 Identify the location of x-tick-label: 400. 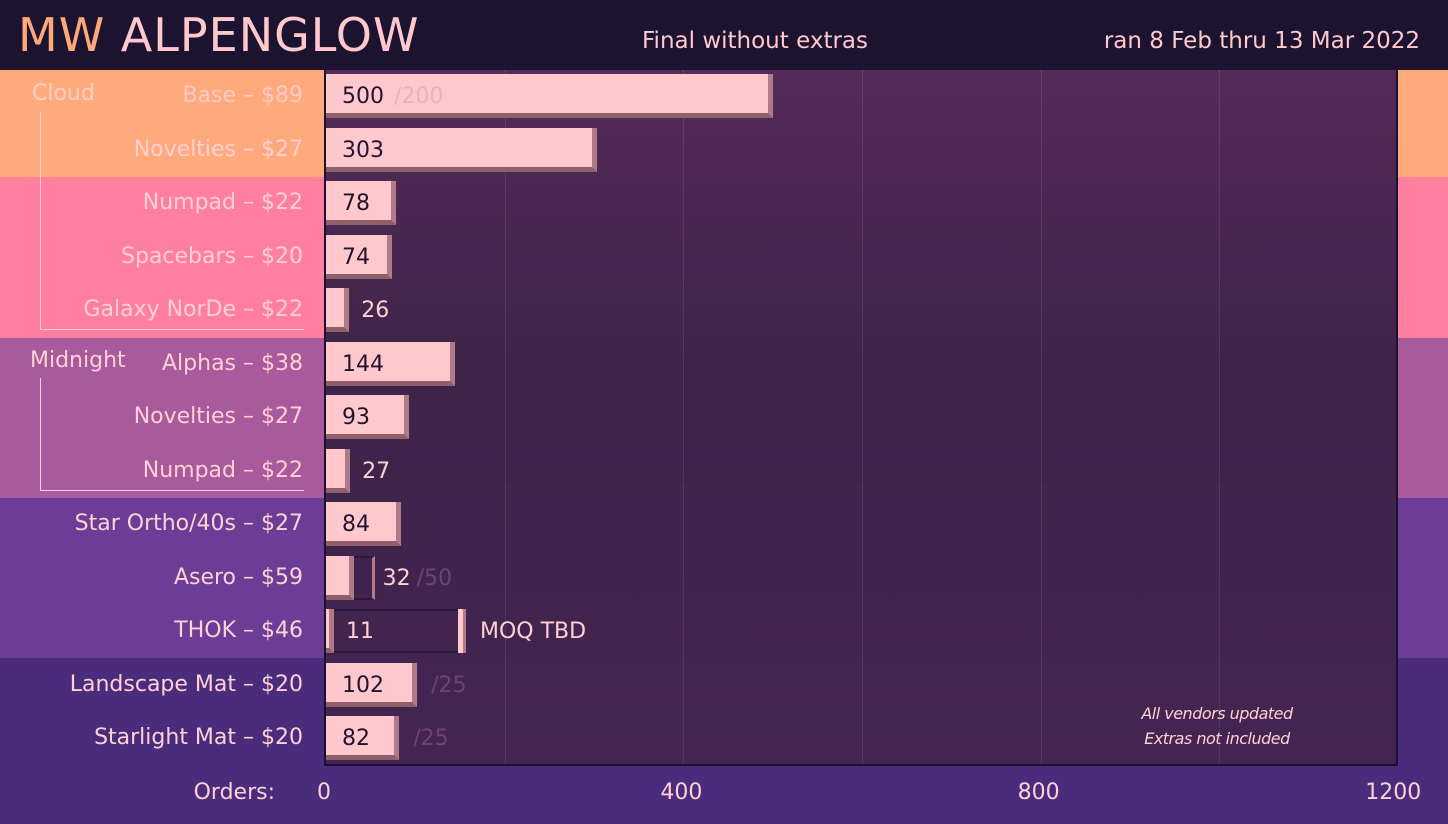
(681, 792).